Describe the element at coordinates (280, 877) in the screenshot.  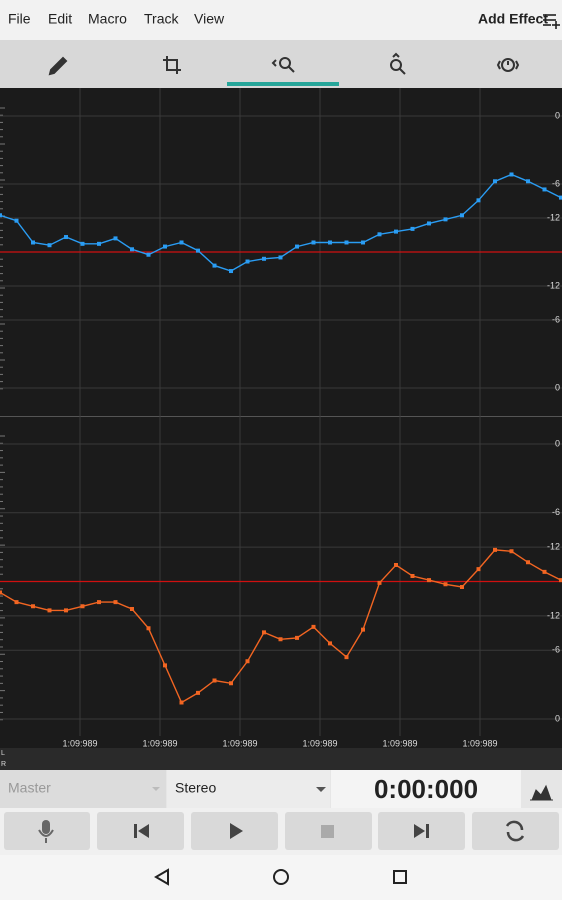
I see `nav-buttons` at that location.